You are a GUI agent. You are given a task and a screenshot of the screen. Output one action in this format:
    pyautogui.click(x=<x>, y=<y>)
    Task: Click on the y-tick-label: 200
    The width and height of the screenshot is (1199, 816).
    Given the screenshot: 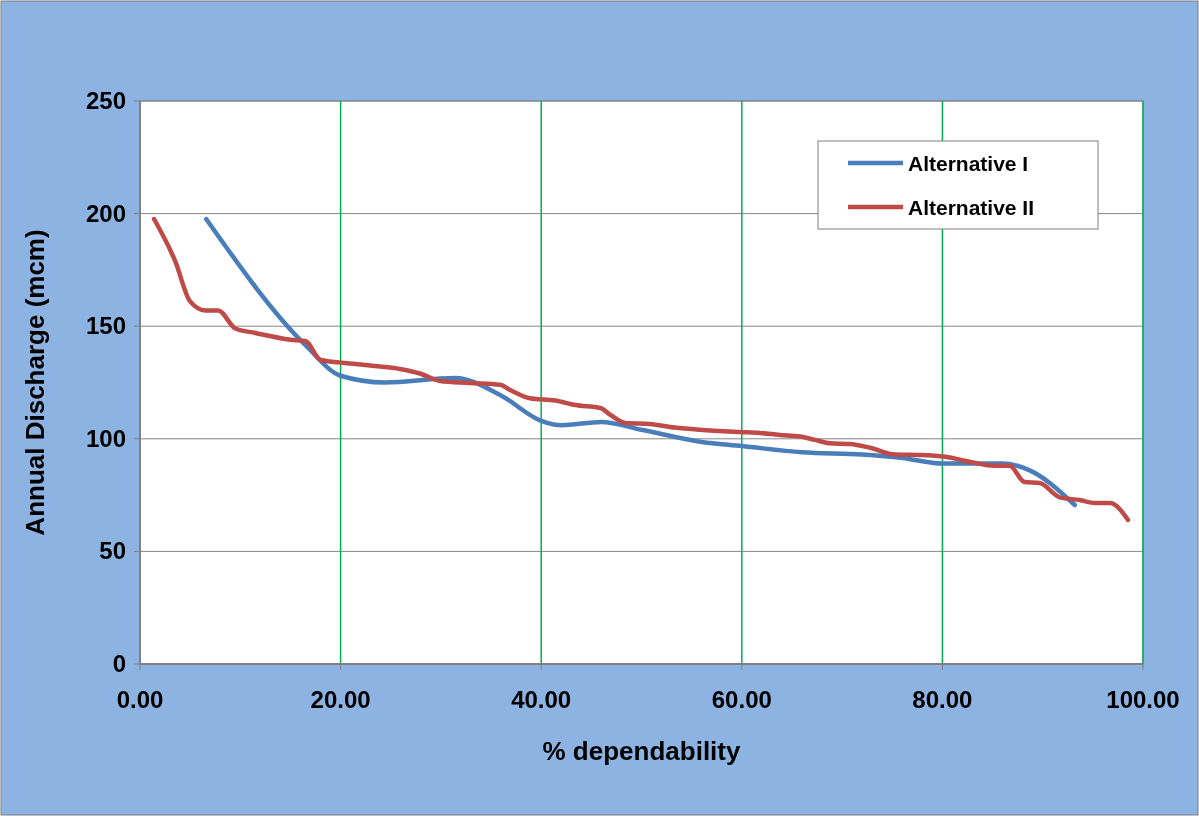 What is the action you would take?
    pyautogui.click(x=105, y=213)
    